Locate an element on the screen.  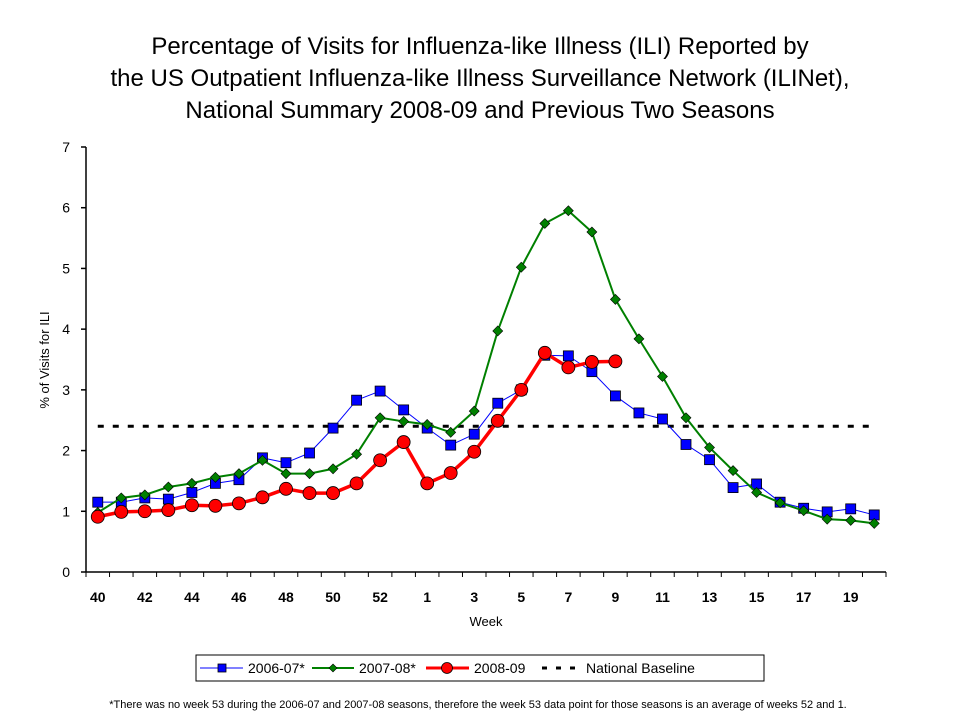
x-tick-label: 44 is located at coordinates (192, 597).